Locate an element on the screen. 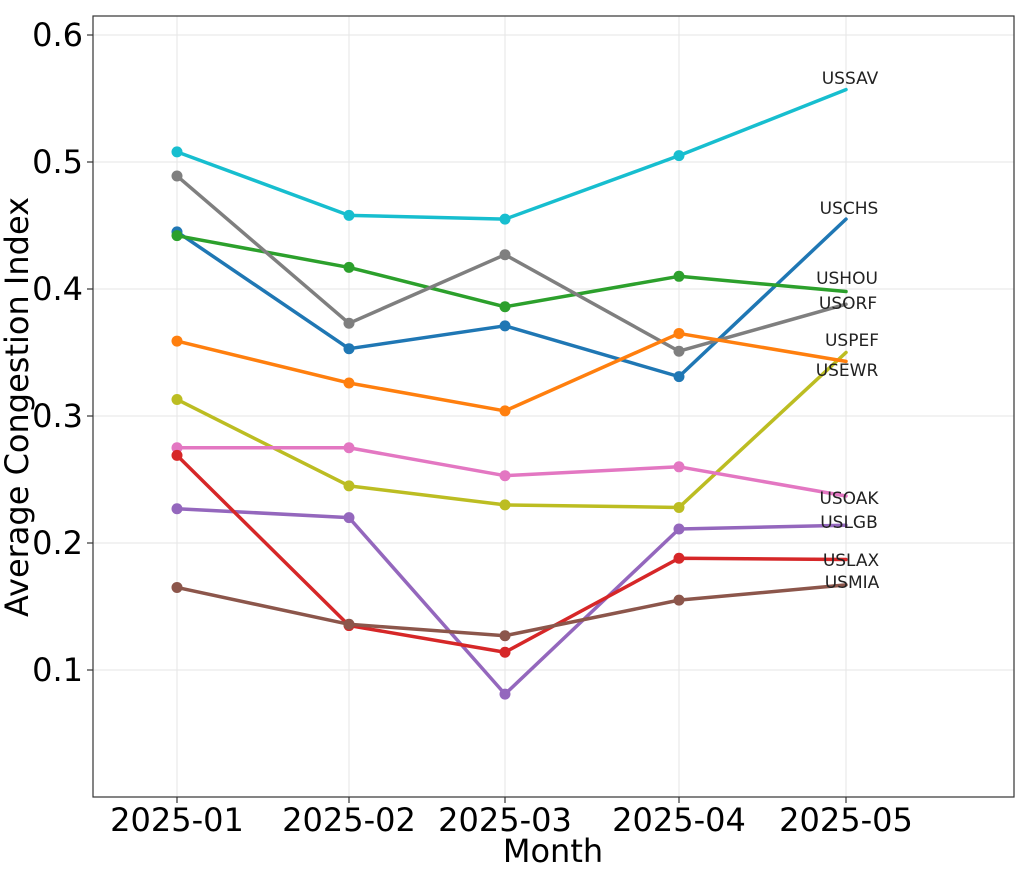 This screenshot has height=869, width=1024. x-tick-label: 2025-02 is located at coordinates (349, 820).